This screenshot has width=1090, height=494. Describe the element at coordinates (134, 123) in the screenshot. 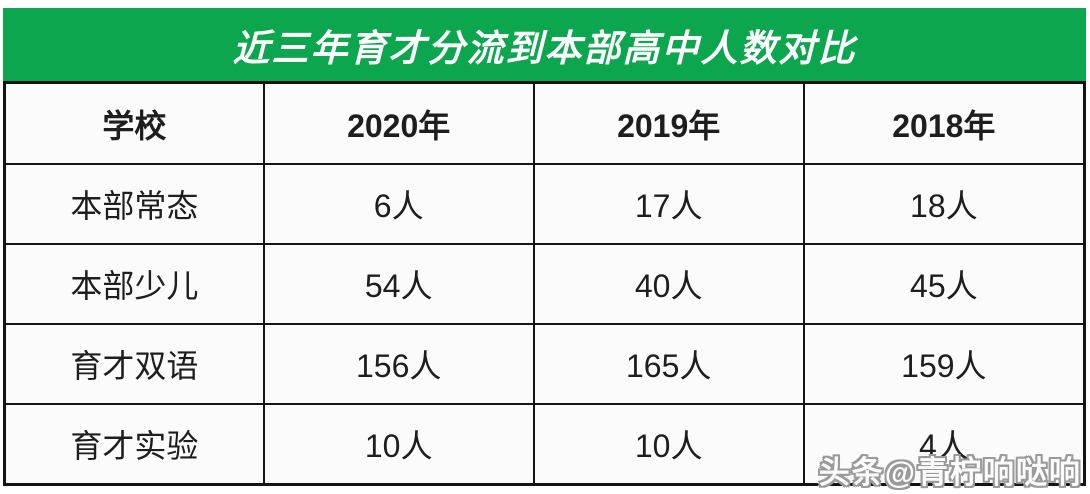

I see `column-header-school: 学校` at that location.